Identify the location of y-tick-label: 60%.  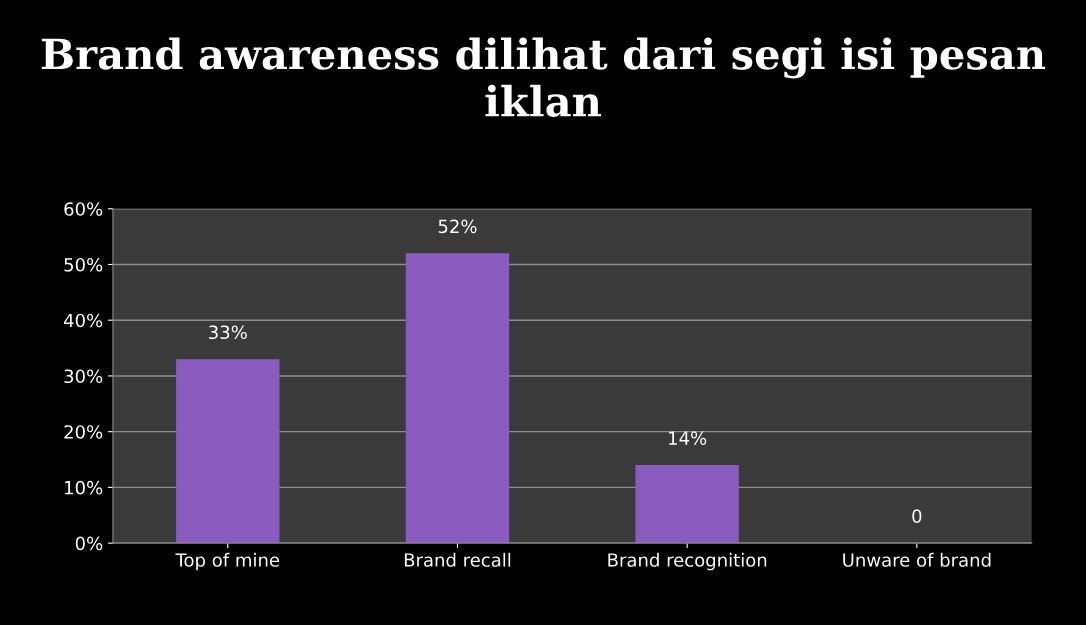
(83, 209).